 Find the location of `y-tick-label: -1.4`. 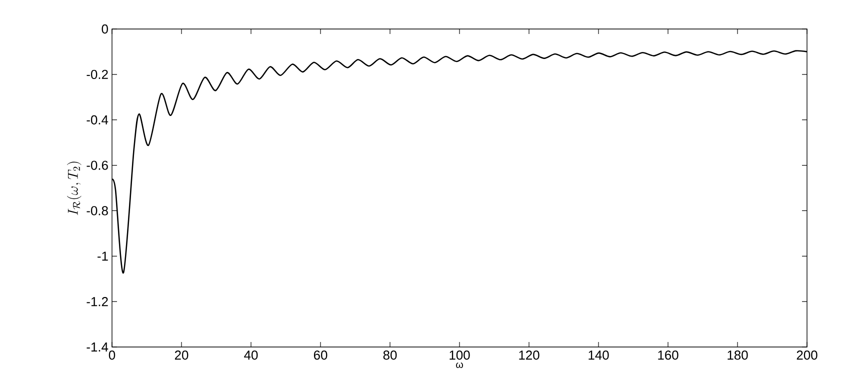

y-tick-label: -1.4 is located at coordinates (97, 347).